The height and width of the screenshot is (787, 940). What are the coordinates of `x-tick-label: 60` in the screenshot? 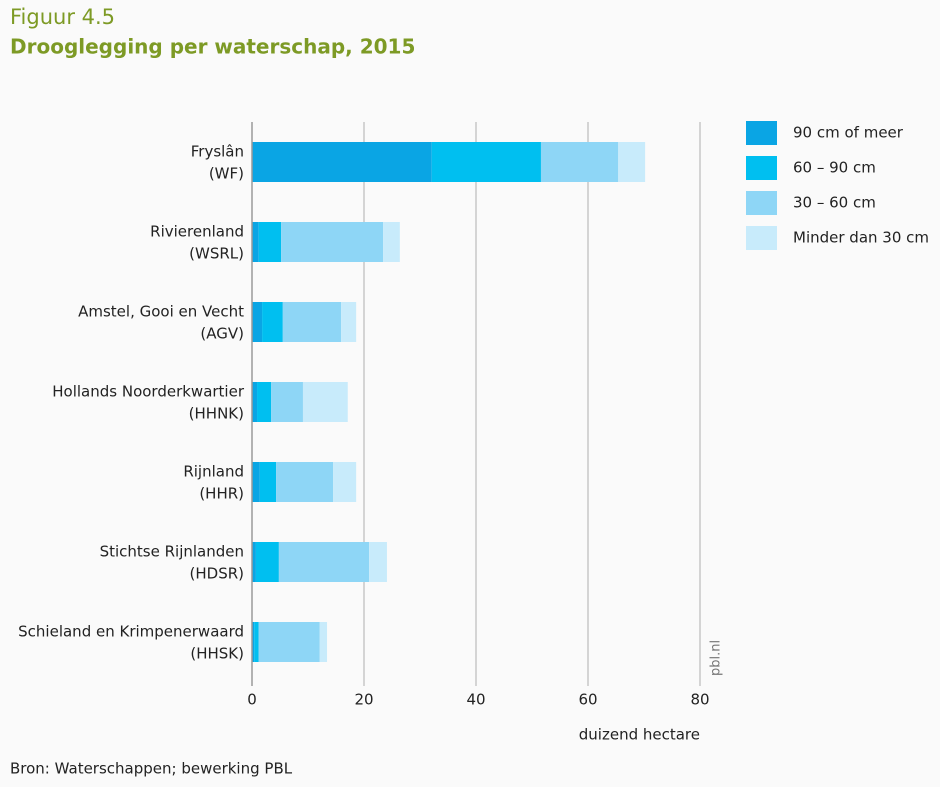 It's located at (587, 700).